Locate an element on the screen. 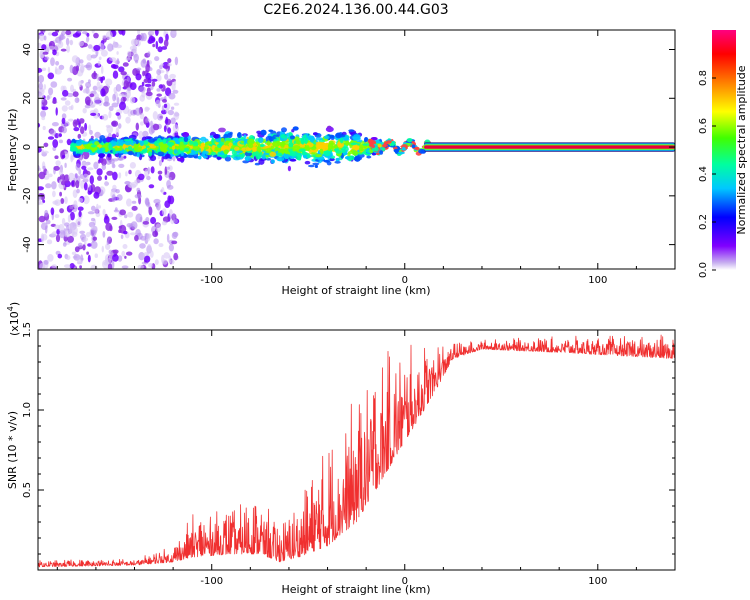 The image size is (750, 600). snr-multiplier-label: (x104) is located at coordinates (13, 319).